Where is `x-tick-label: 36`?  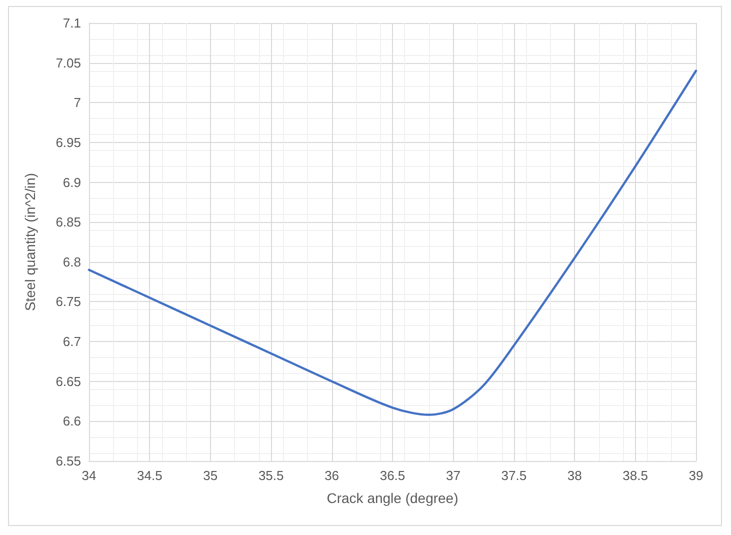 x-tick-label: 36 is located at coordinates (332, 475).